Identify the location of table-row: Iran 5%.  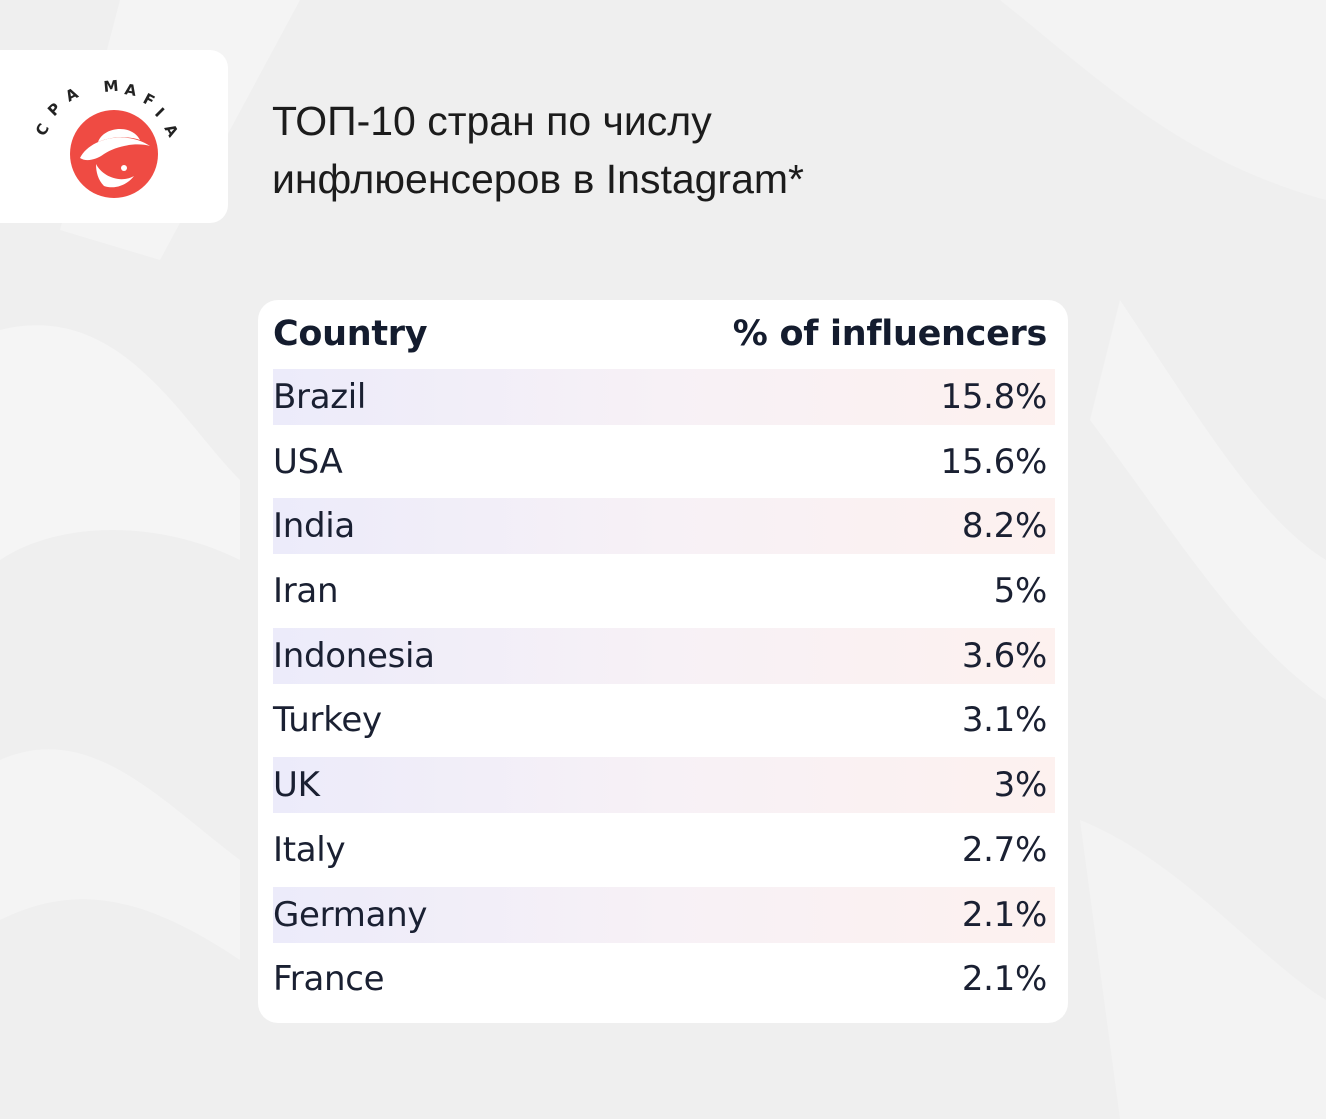
(664, 591).